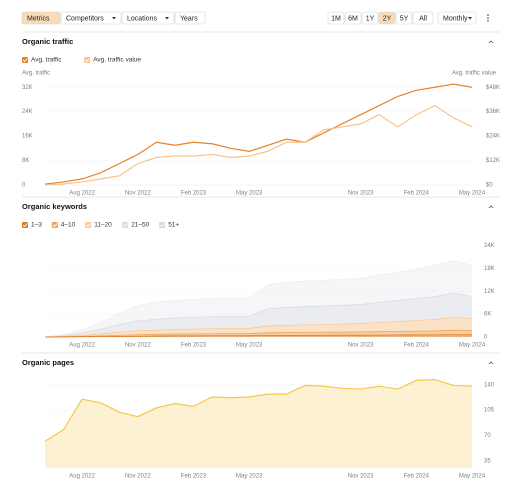 The image size is (525, 500). I want to click on range-label: 2Y, so click(387, 18).